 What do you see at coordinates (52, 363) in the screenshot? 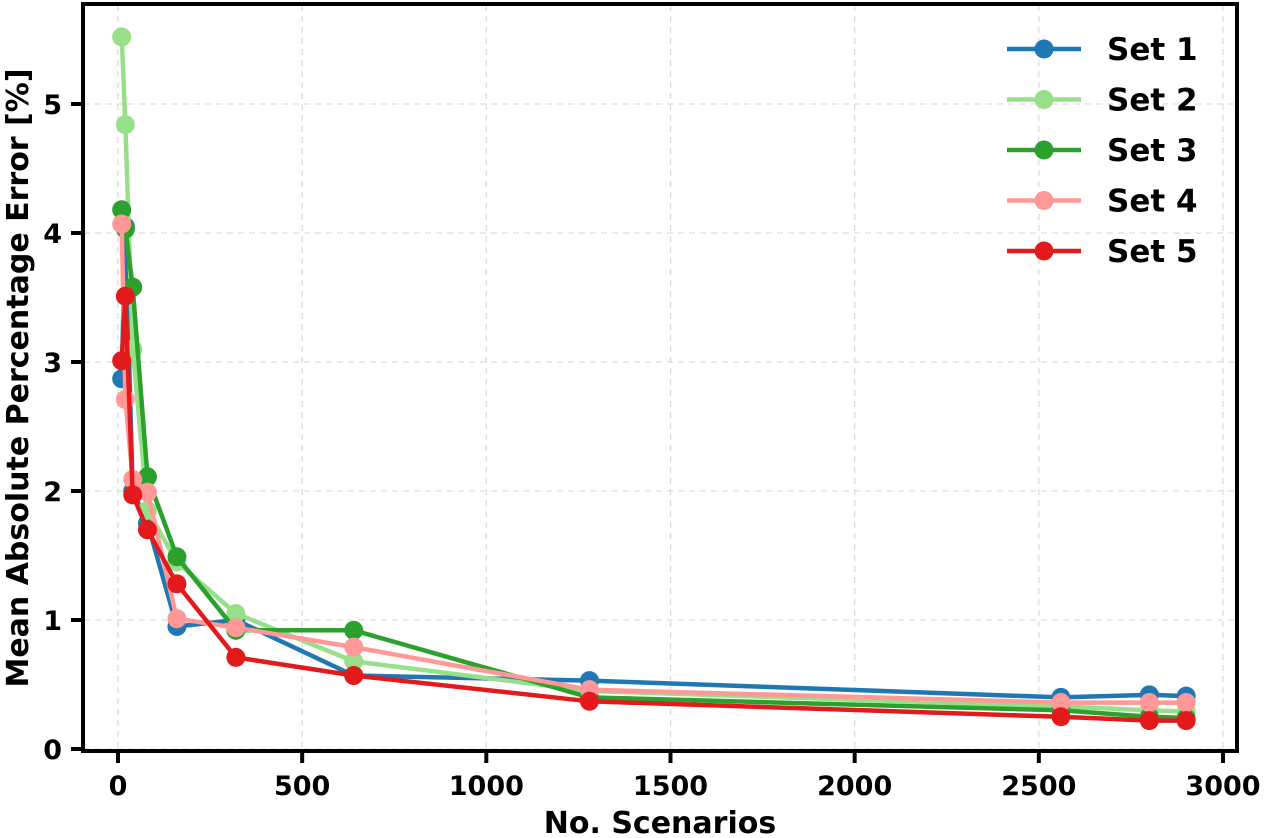
I see `y-tick-label: 3` at bounding box center [52, 363].